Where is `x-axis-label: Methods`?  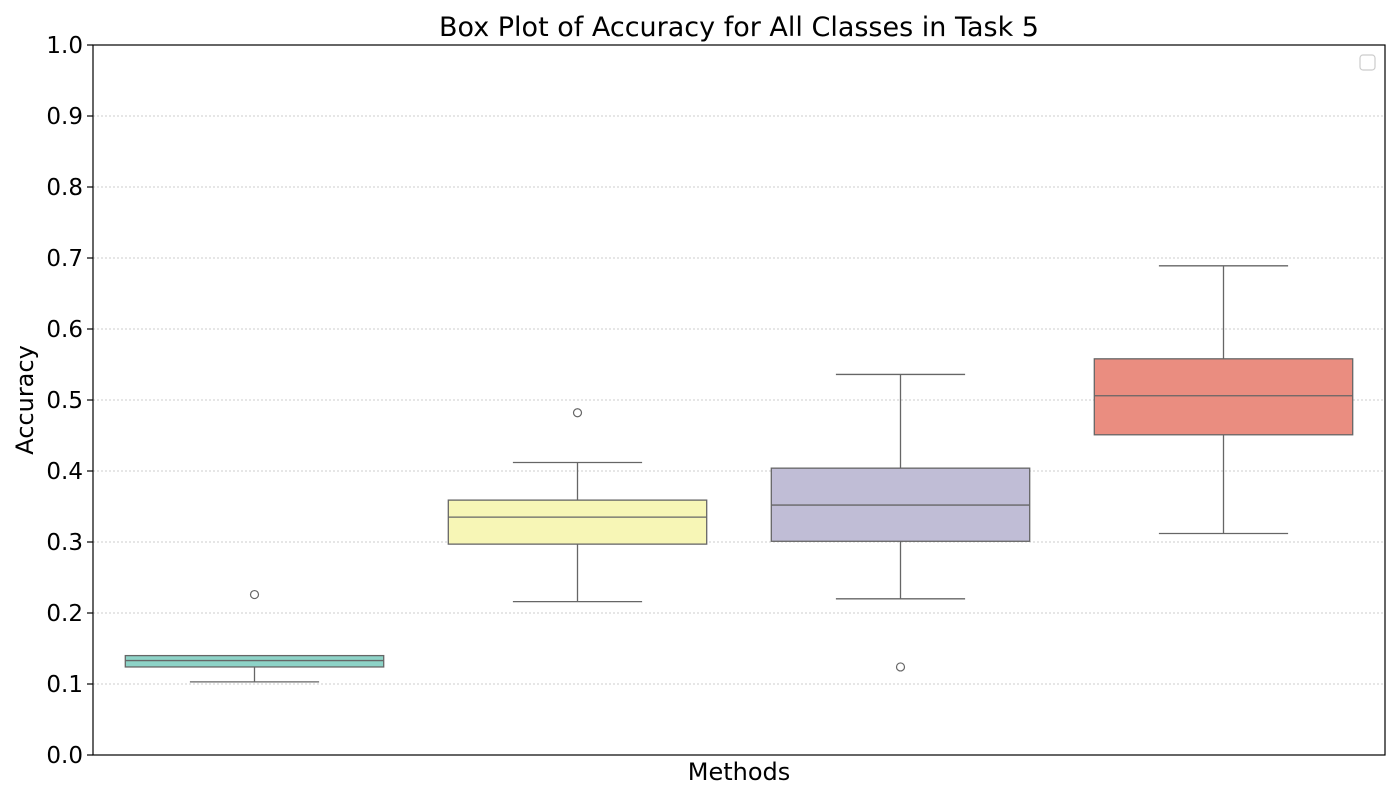
x-axis-label: Methods is located at coordinates (739, 772).